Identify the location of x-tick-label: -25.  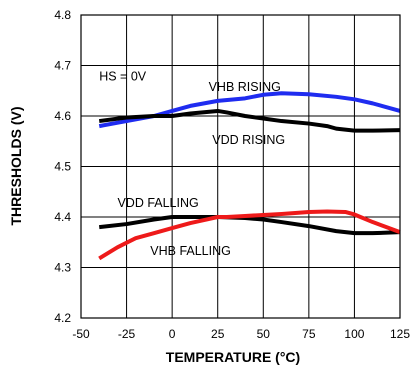
(127, 334).